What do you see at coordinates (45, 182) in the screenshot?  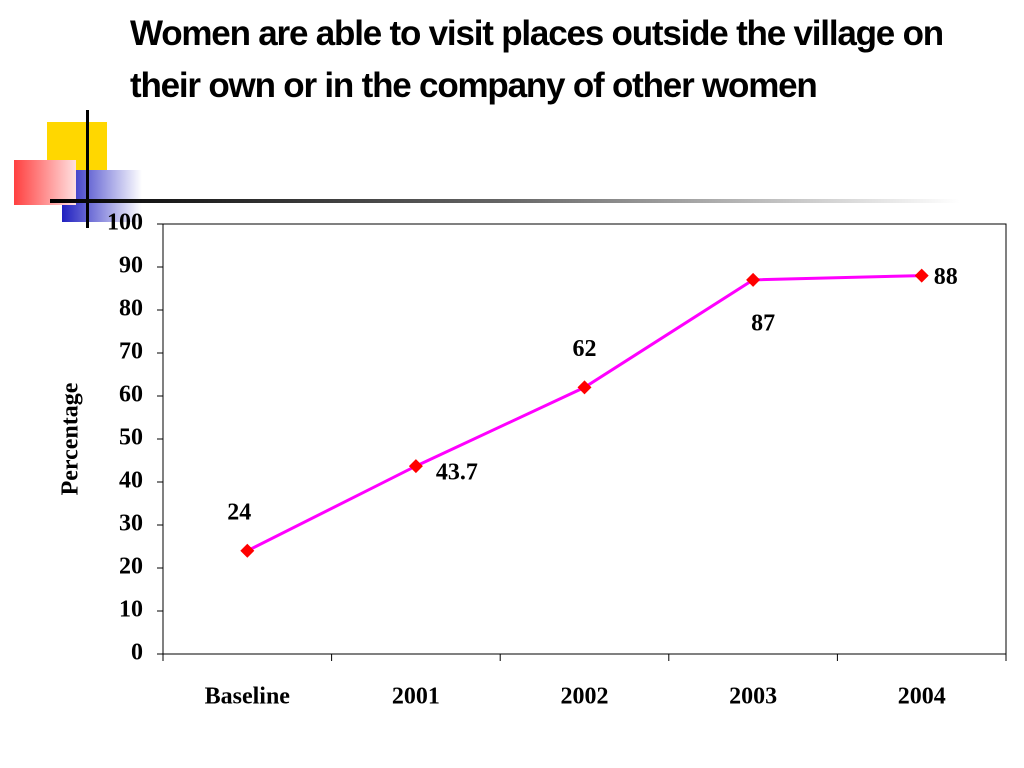 I see `deco-square` at bounding box center [45, 182].